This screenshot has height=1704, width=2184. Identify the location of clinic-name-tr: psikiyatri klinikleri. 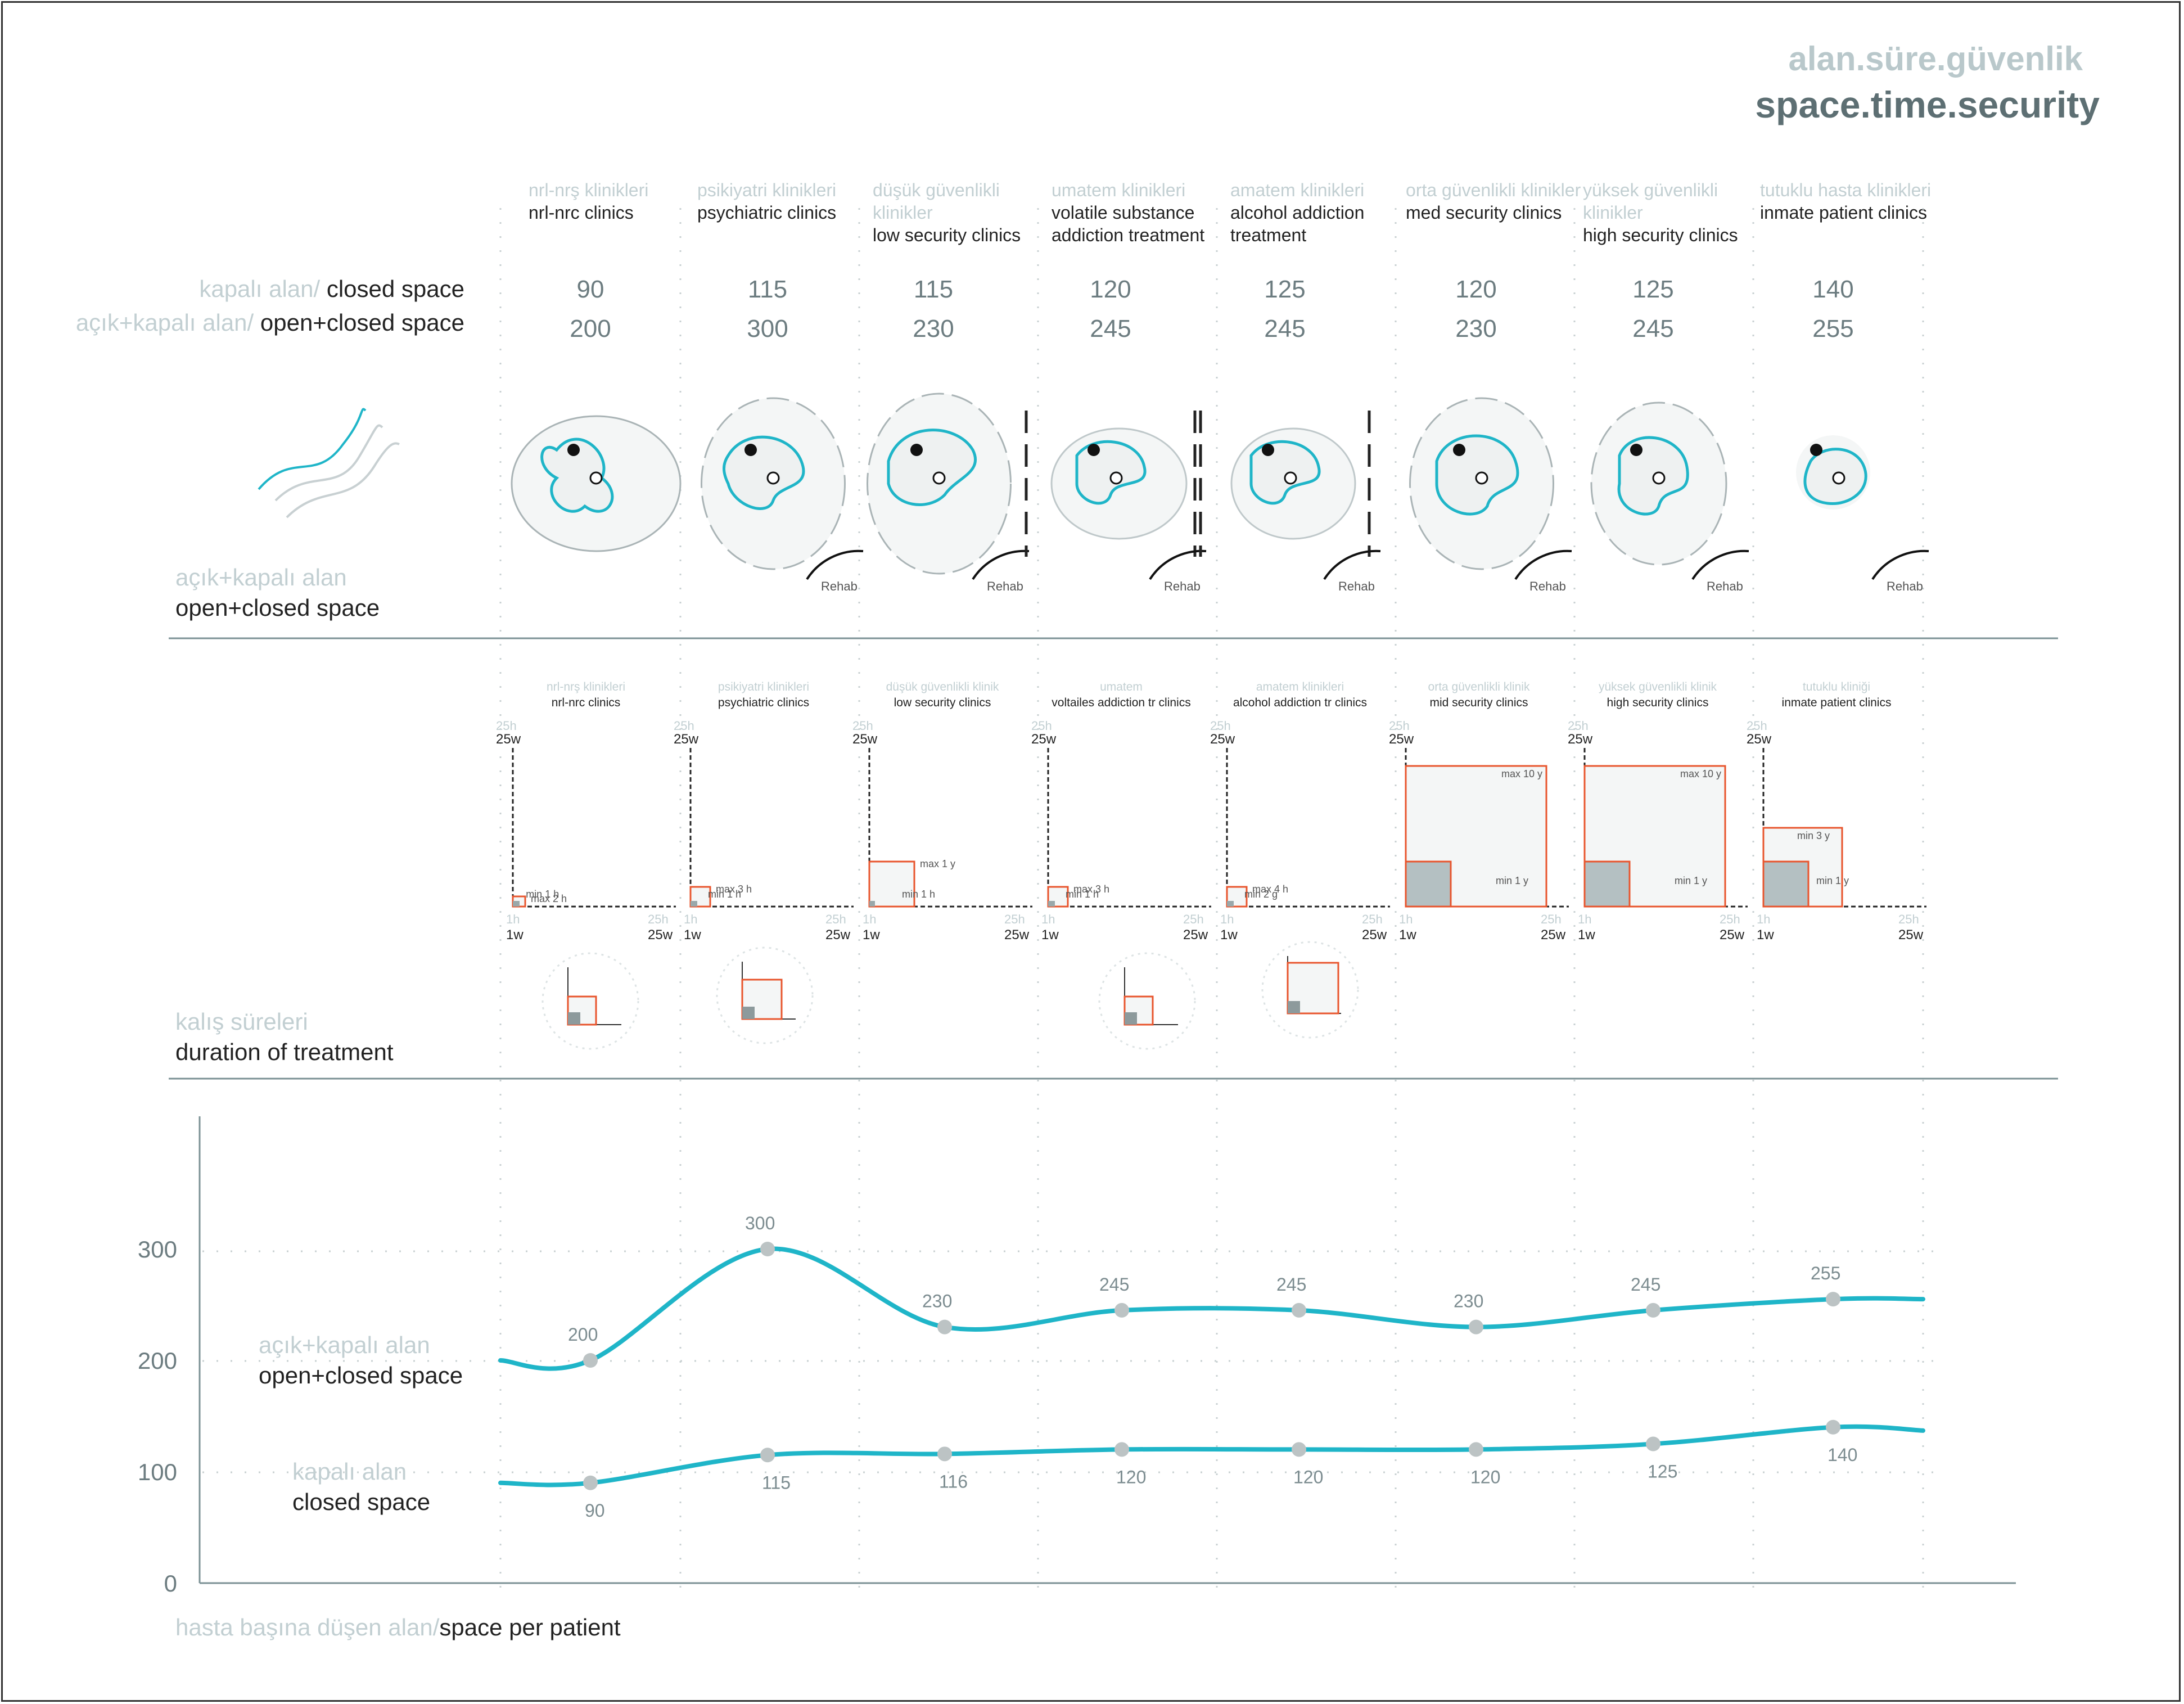
(767, 190).